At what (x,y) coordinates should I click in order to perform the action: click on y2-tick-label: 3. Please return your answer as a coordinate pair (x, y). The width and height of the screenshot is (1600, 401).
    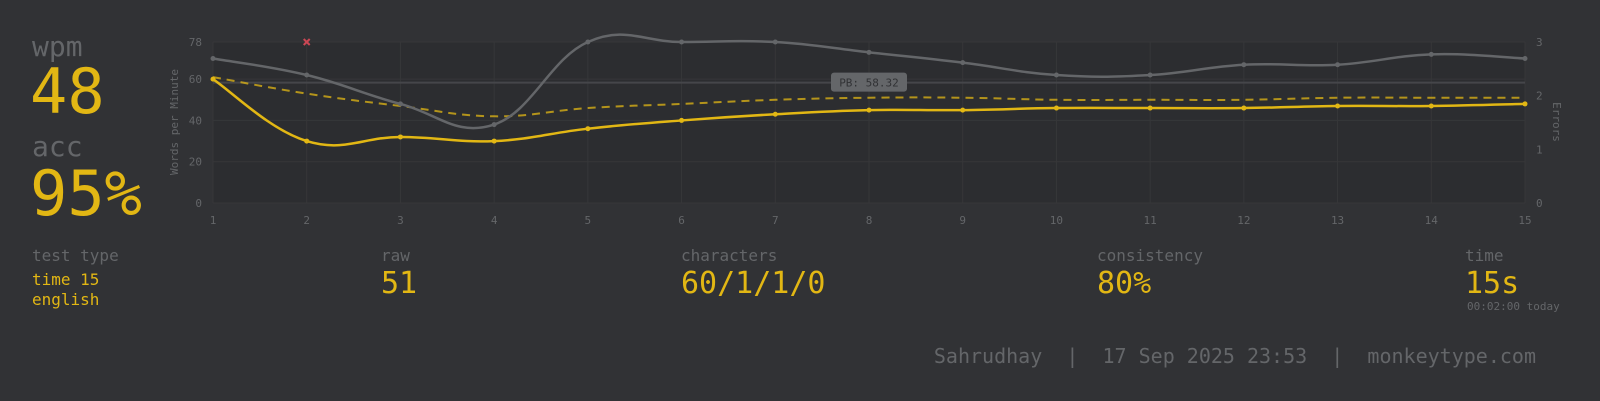
    Looking at the image, I should click on (1539, 42).